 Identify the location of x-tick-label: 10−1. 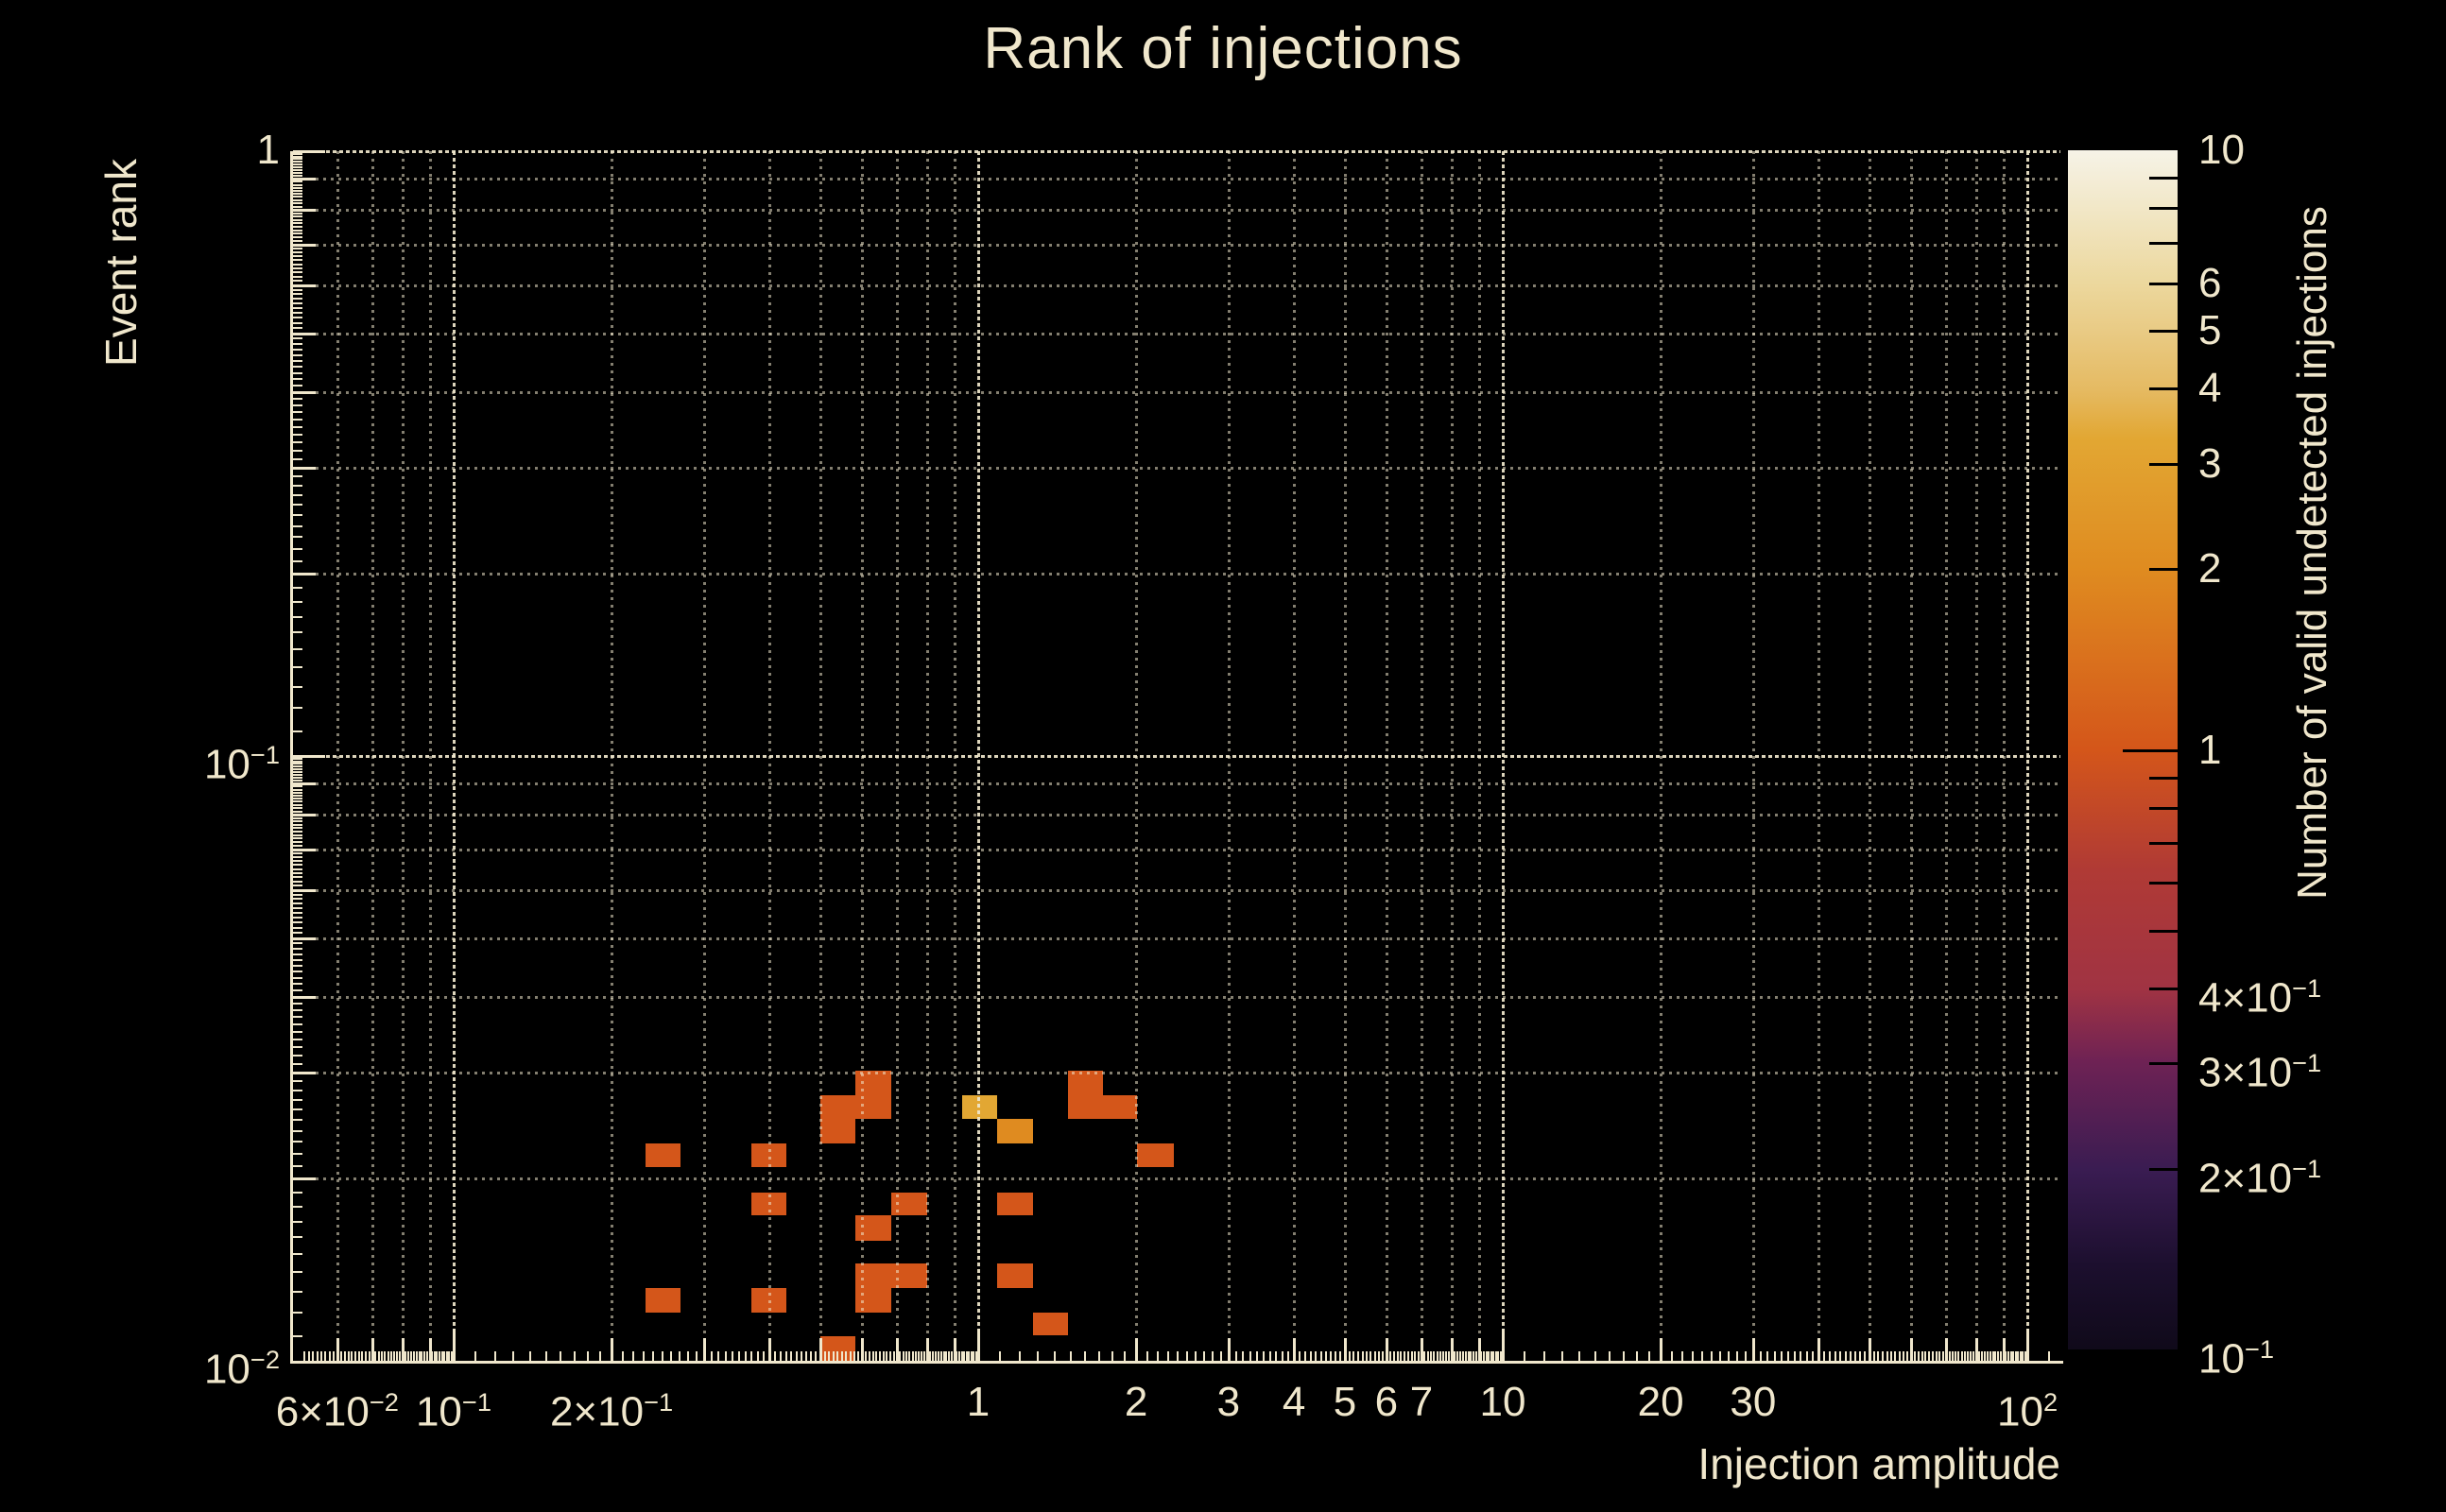
(453, 1411).